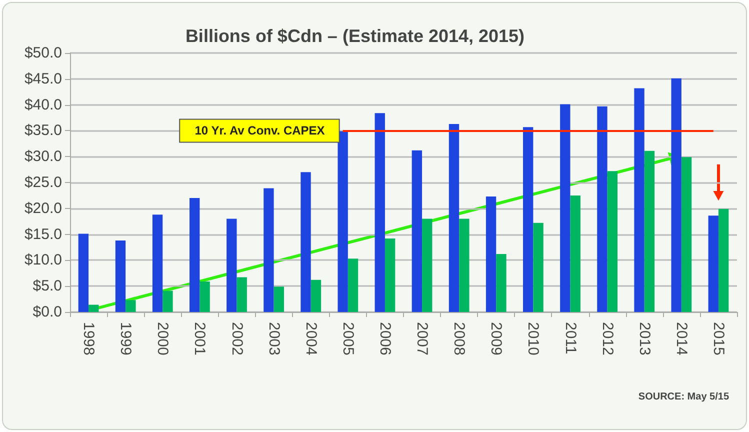  What do you see at coordinates (259, 131) in the screenshot?
I see `ref-line-label: 10 Yr. Av Conv. CAPEX` at bounding box center [259, 131].